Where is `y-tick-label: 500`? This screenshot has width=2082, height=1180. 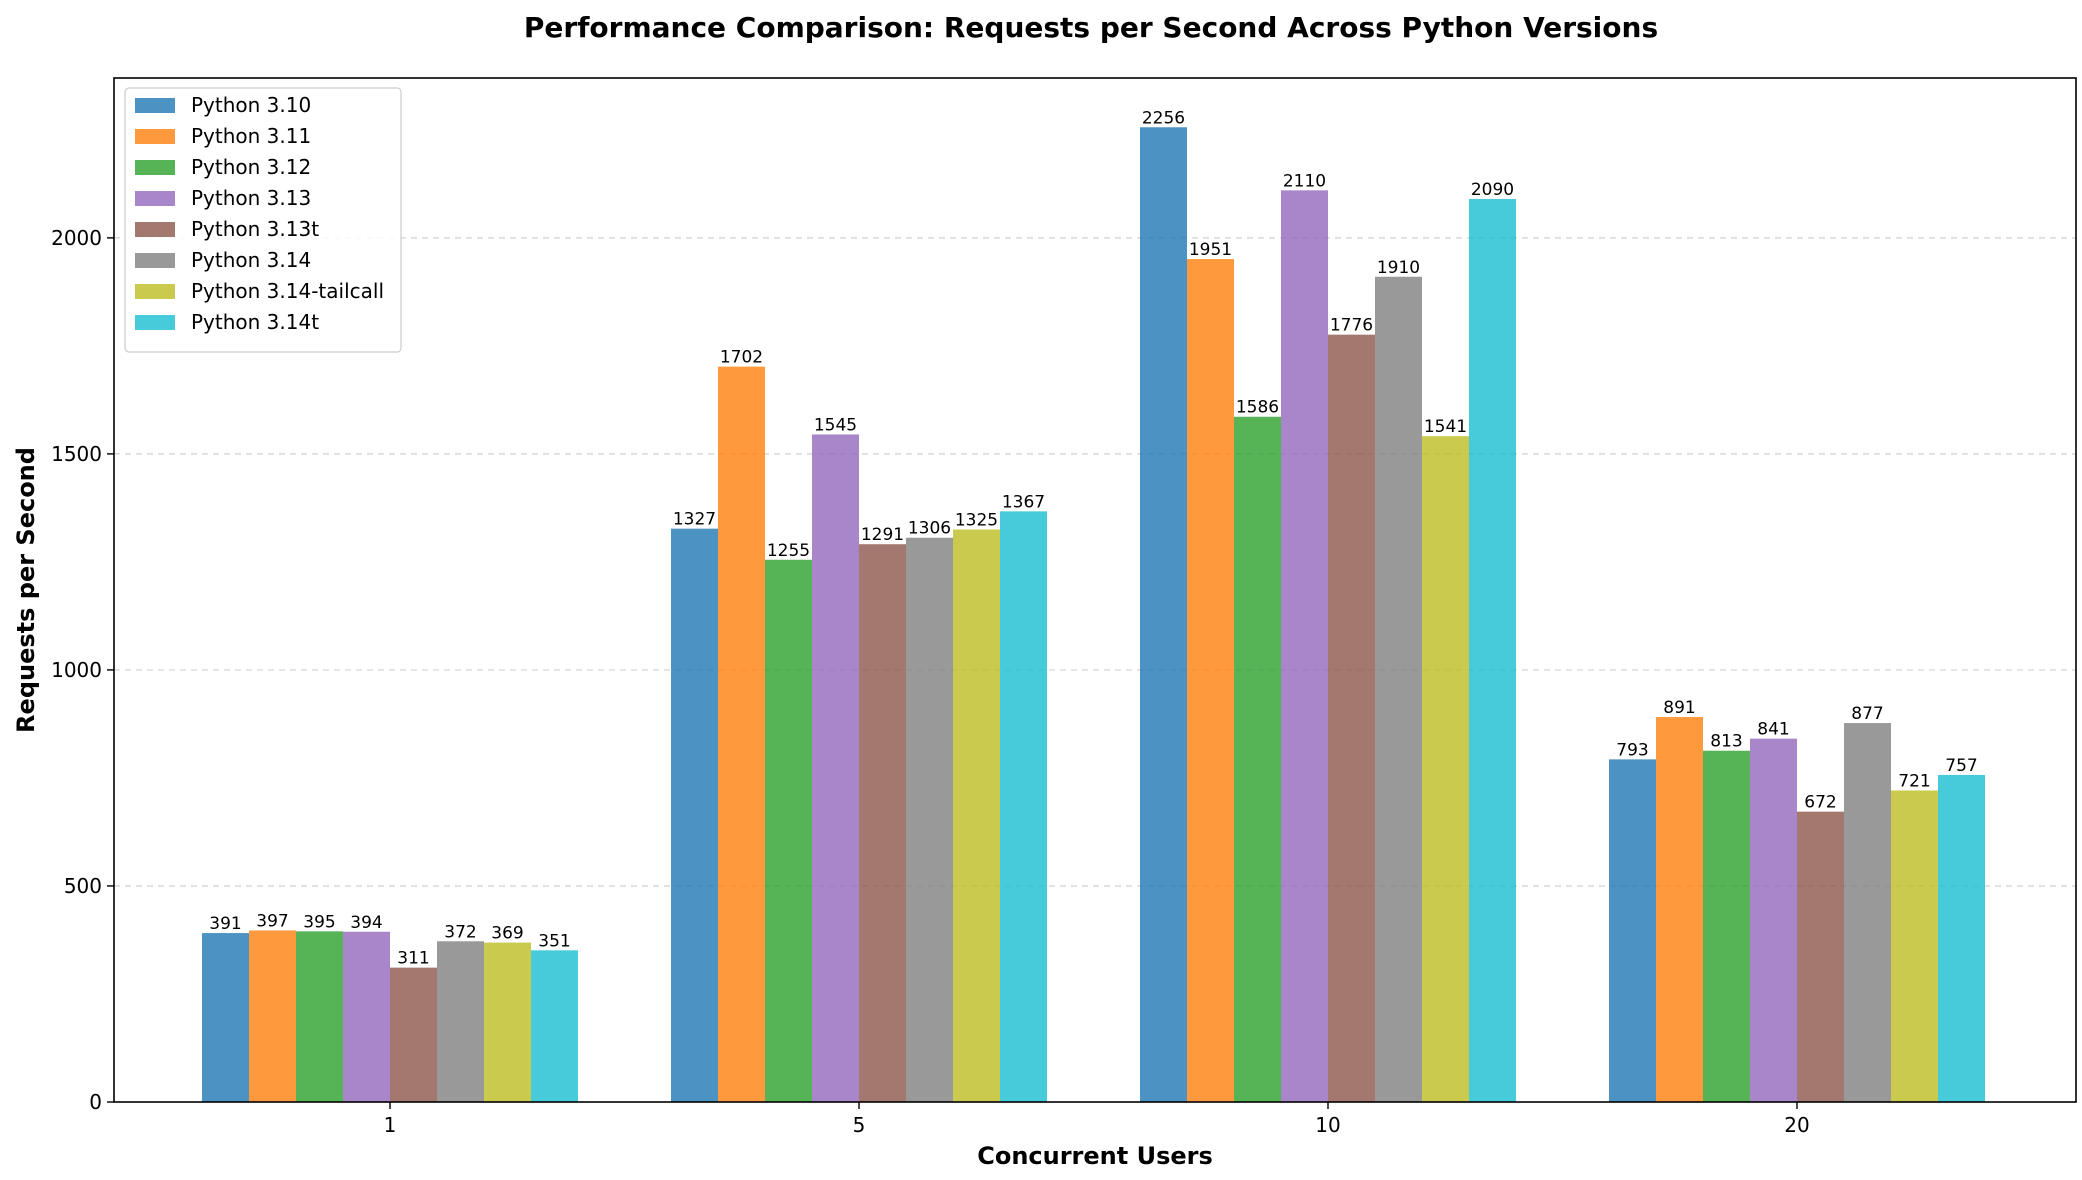 y-tick-label: 500 is located at coordinates (83, 886).